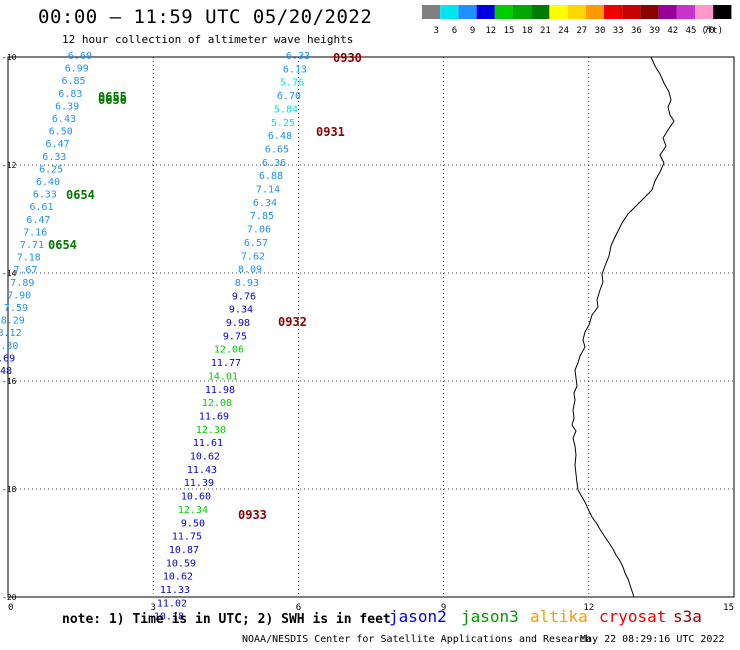 This screenshot has height=650, width=740. I want to click on swh-value: 11.33, so click(175, 590).